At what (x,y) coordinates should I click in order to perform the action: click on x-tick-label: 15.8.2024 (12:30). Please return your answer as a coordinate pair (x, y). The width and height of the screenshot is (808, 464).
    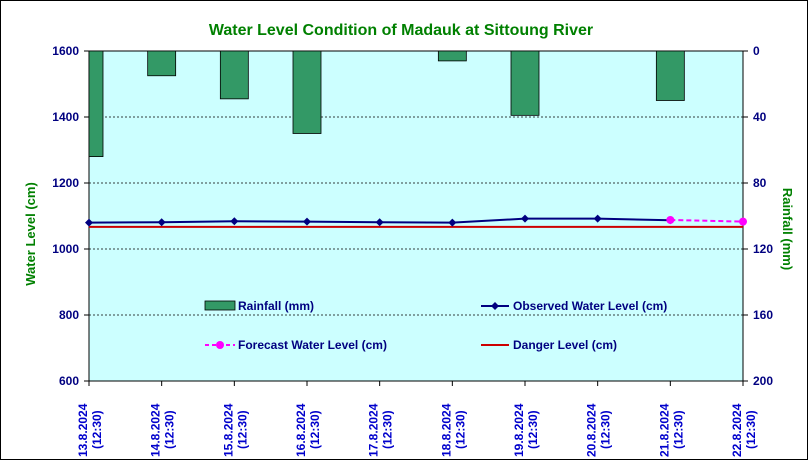
    Looking at the image, I should click on (235, 430).